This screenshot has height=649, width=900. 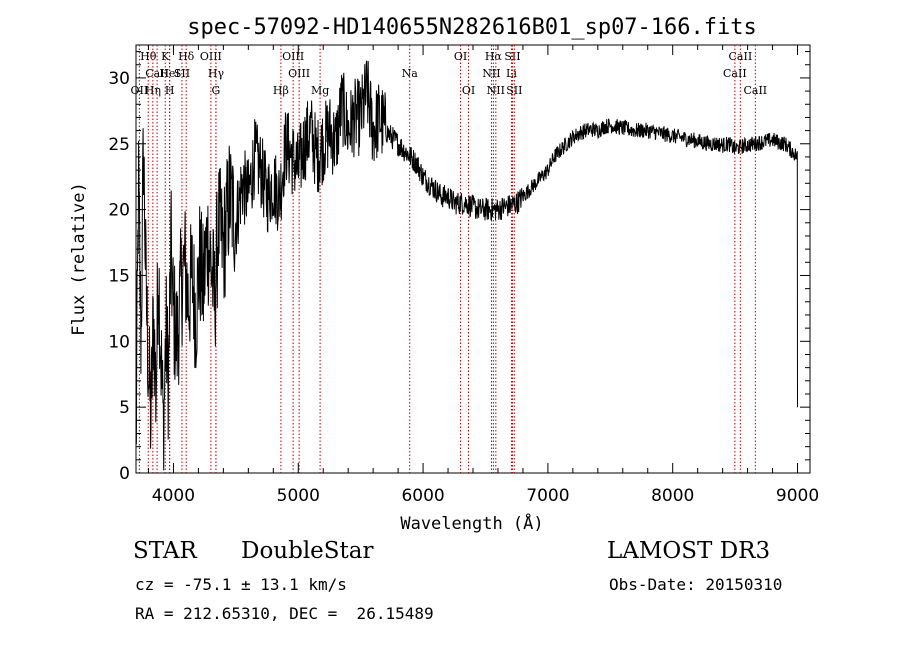 What do you see at coordinates (471, 523) in the screenshot?
I see `x-axis-label: Wavelength (Å)` at bounding box center [471, 523].